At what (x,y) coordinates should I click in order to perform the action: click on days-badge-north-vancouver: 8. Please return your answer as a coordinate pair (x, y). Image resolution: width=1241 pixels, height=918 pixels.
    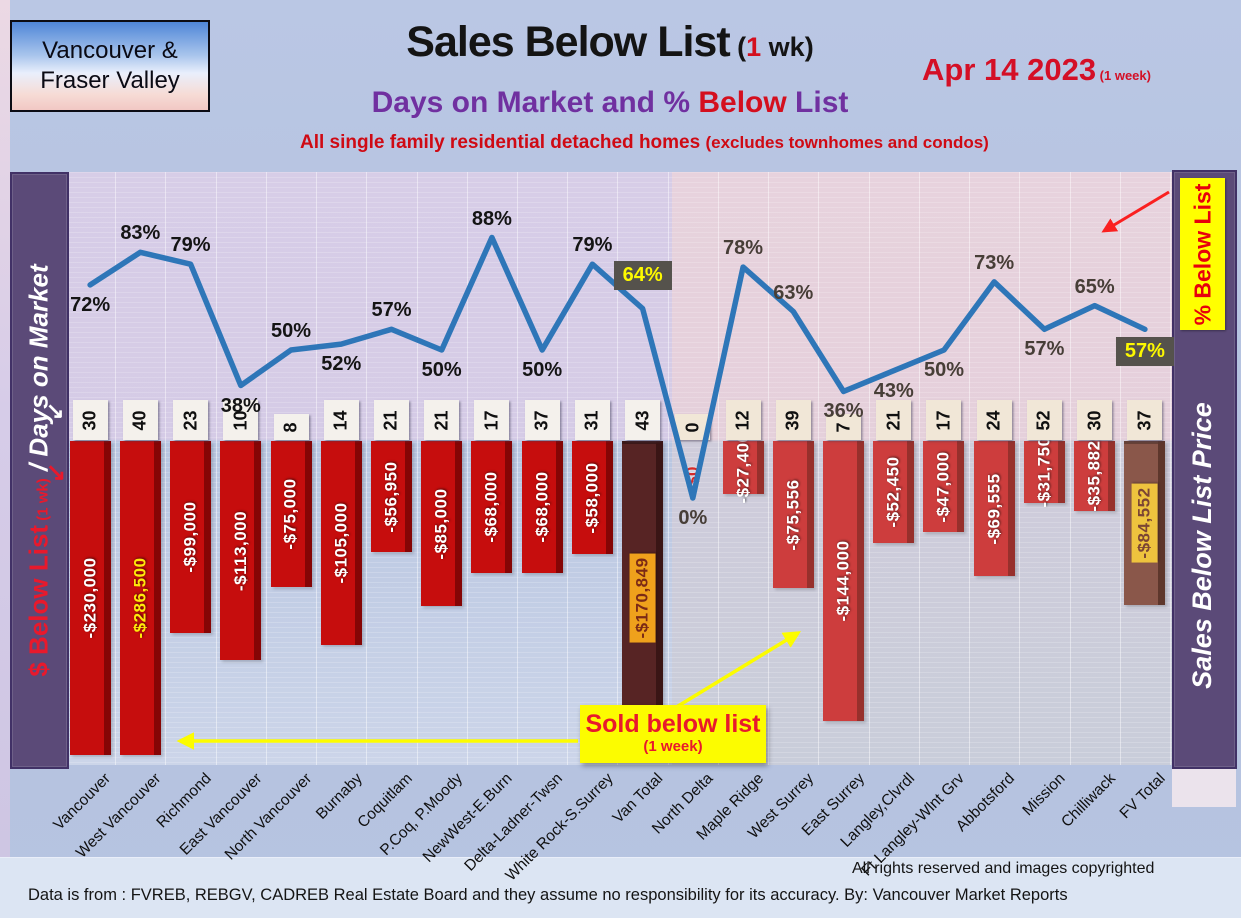
    Looking at the image, I should click on (291, 427).